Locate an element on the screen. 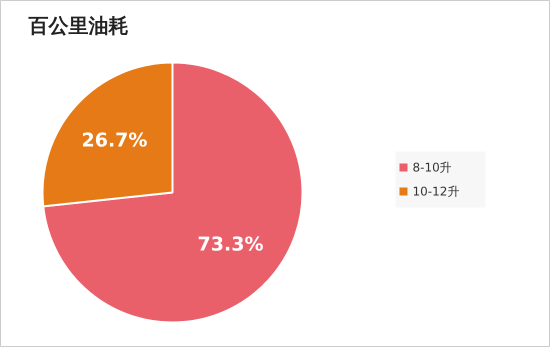 The image size is (550, 347). data-label: 26.7% is located at coordinates (115, 140).